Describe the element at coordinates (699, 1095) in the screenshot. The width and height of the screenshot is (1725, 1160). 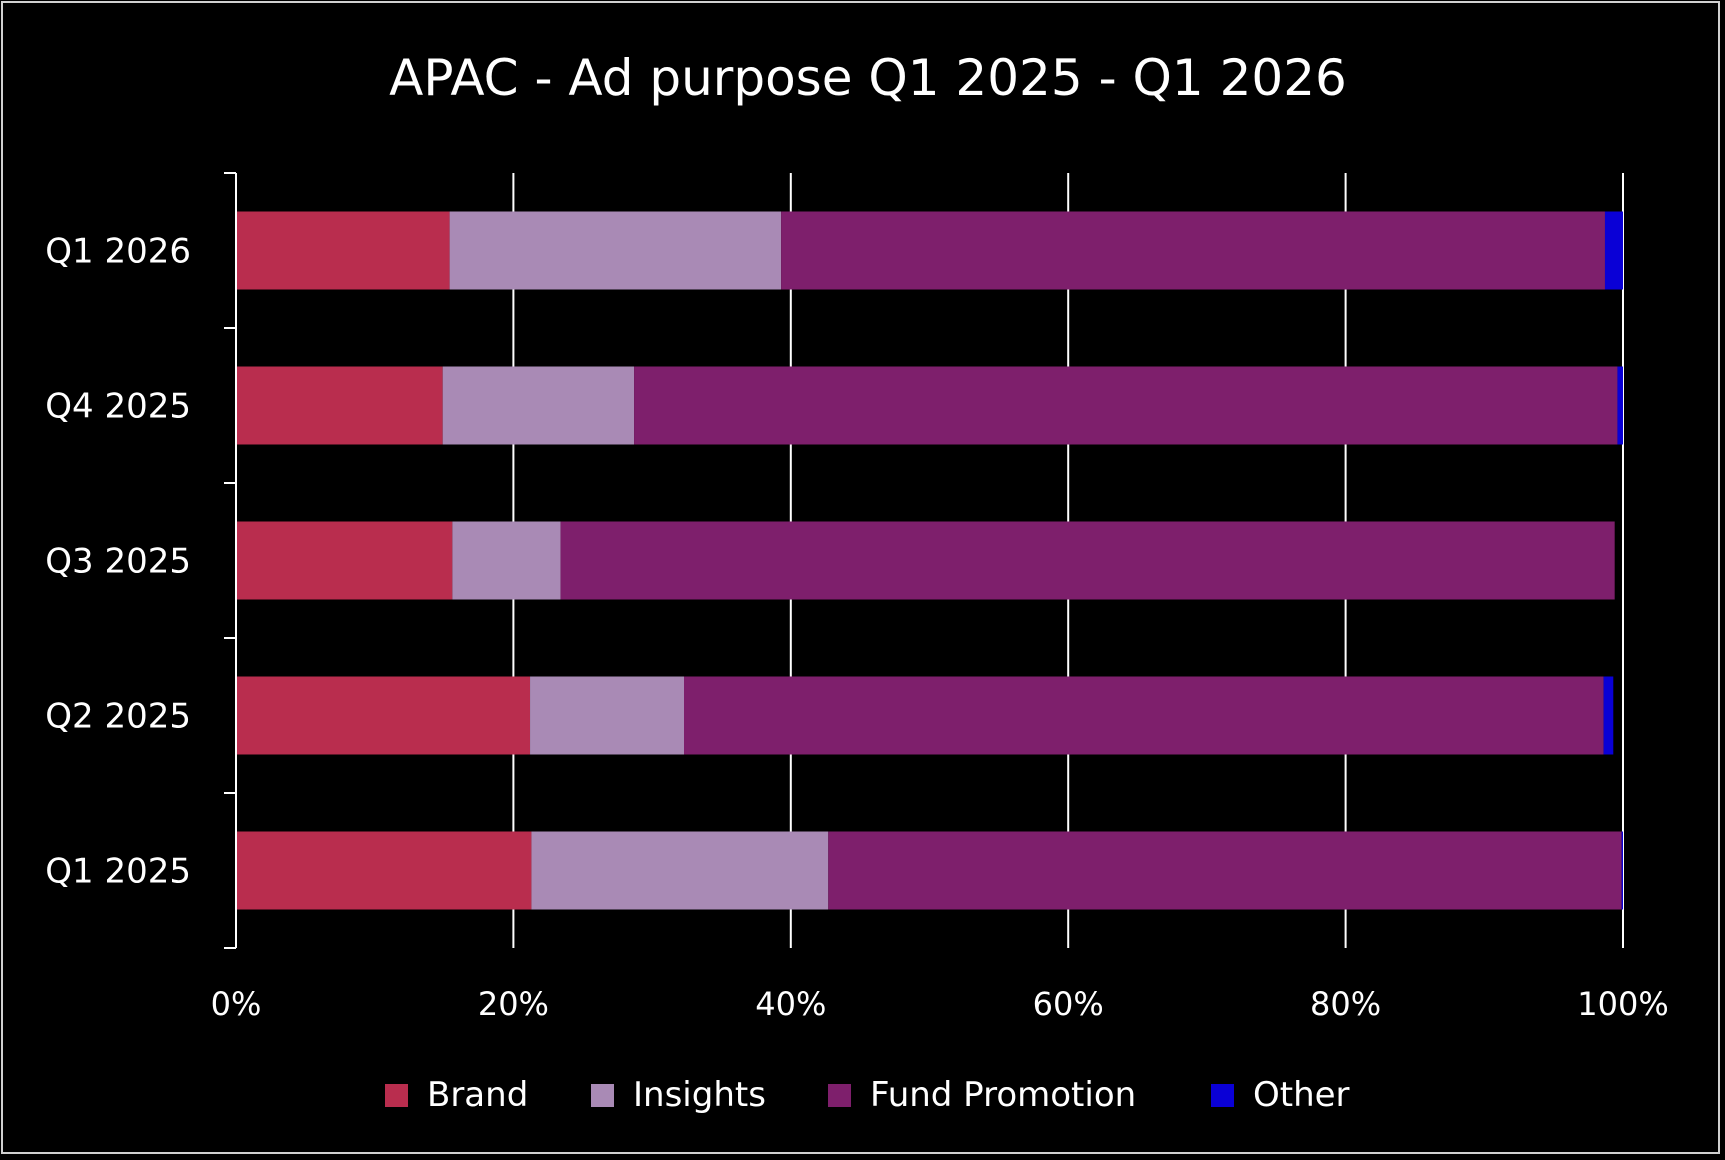
I see `legend-label: Insights` at that location.